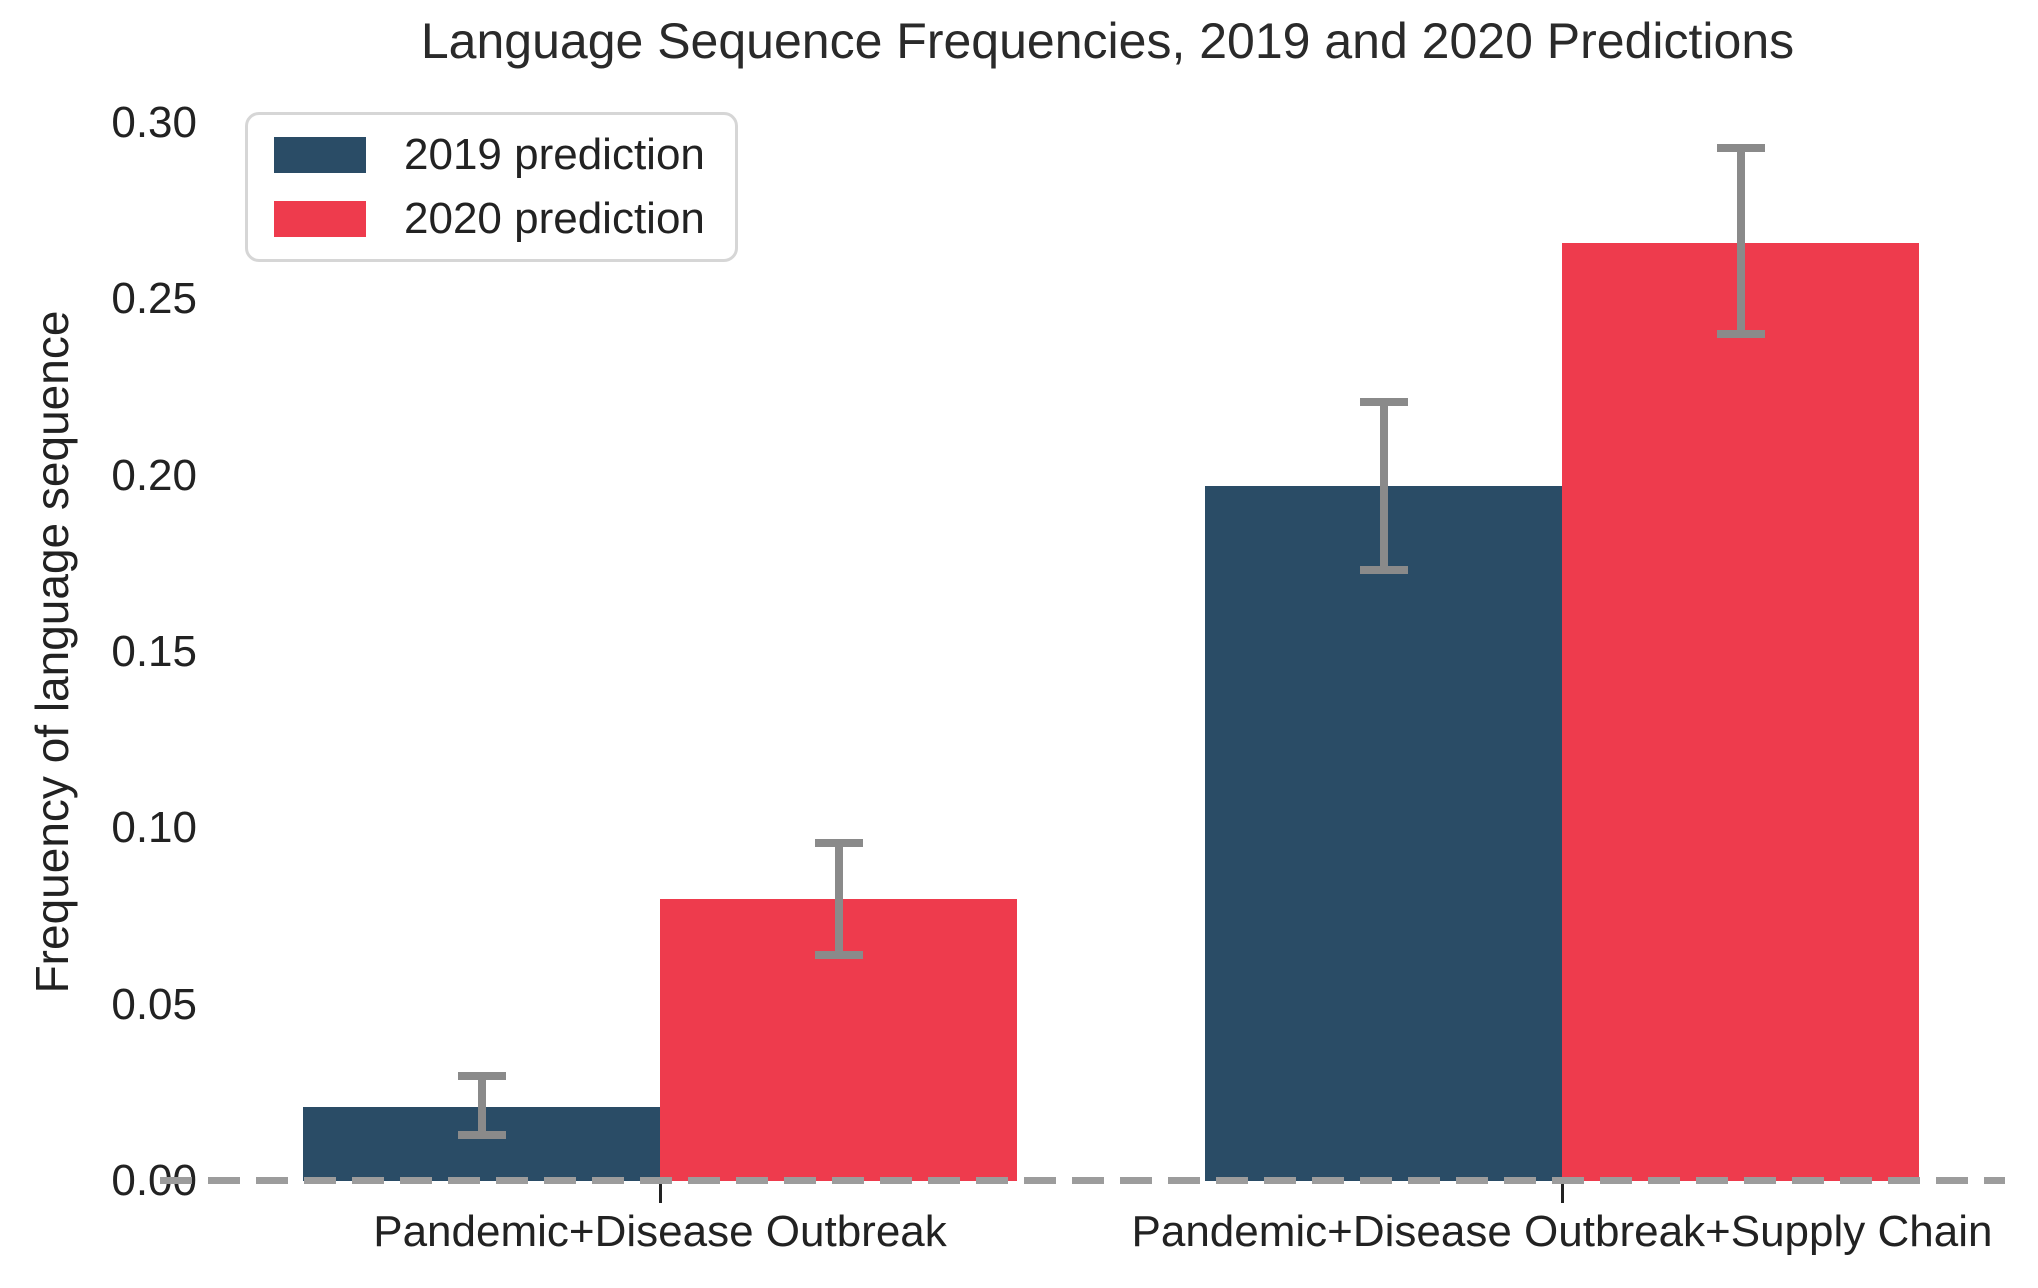 Image resolution: width=2038 pixels, height=1288 pixels. Describe the element at coordinates (154, 299) in the screenshot. I see `y-tick-label: 0.25` at that location.